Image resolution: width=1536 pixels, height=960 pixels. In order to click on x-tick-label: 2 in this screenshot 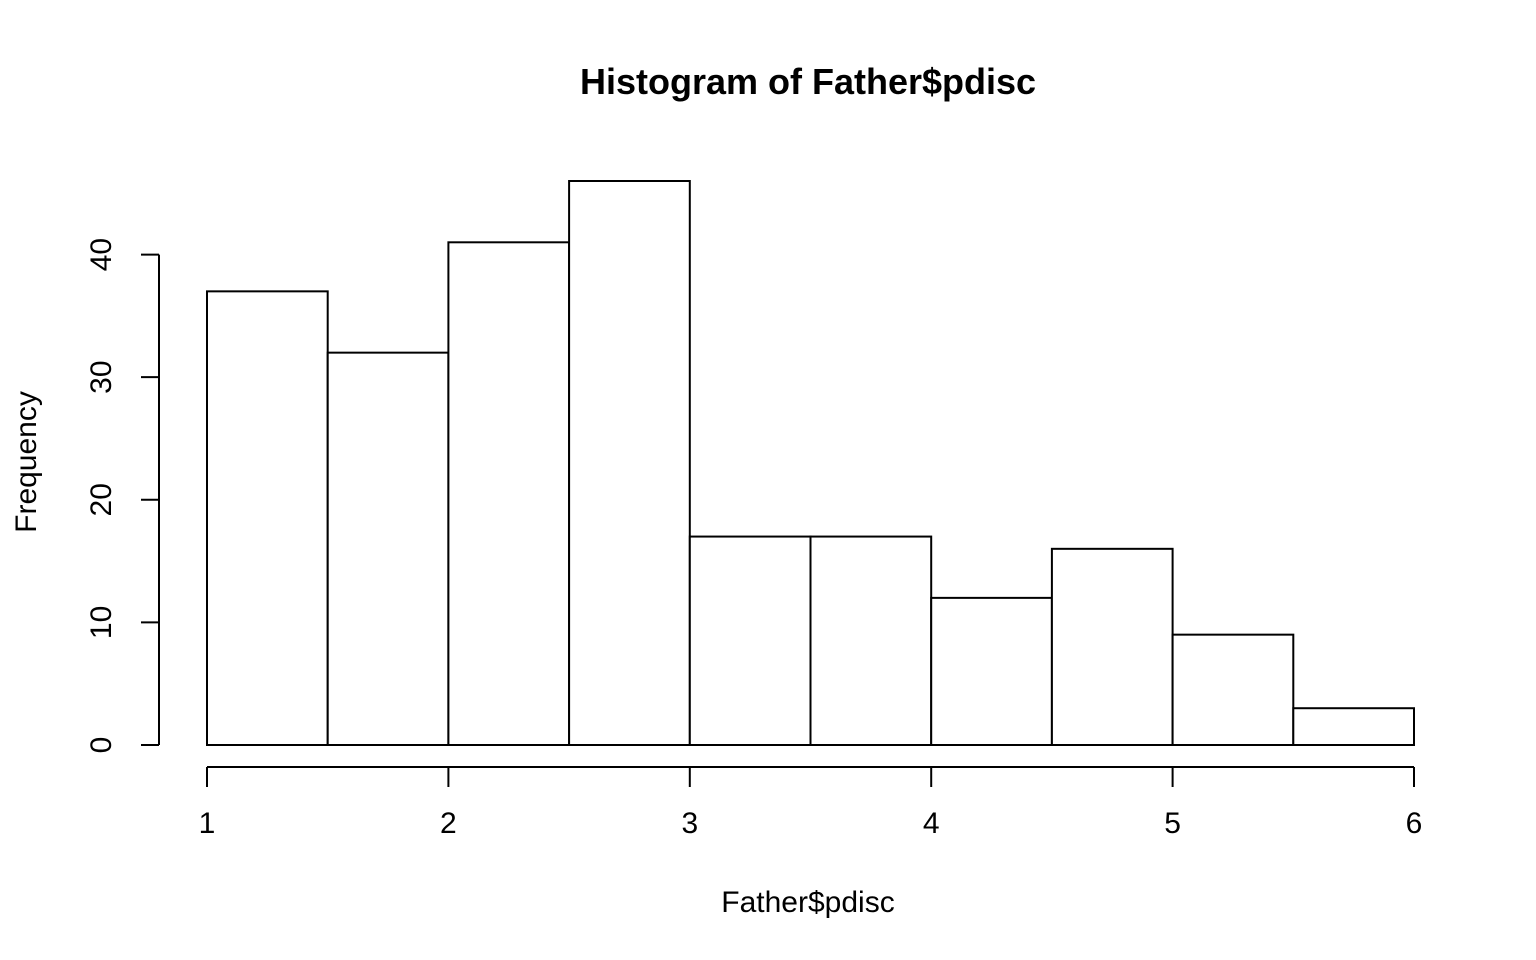, I will do `click(448, 823)`.